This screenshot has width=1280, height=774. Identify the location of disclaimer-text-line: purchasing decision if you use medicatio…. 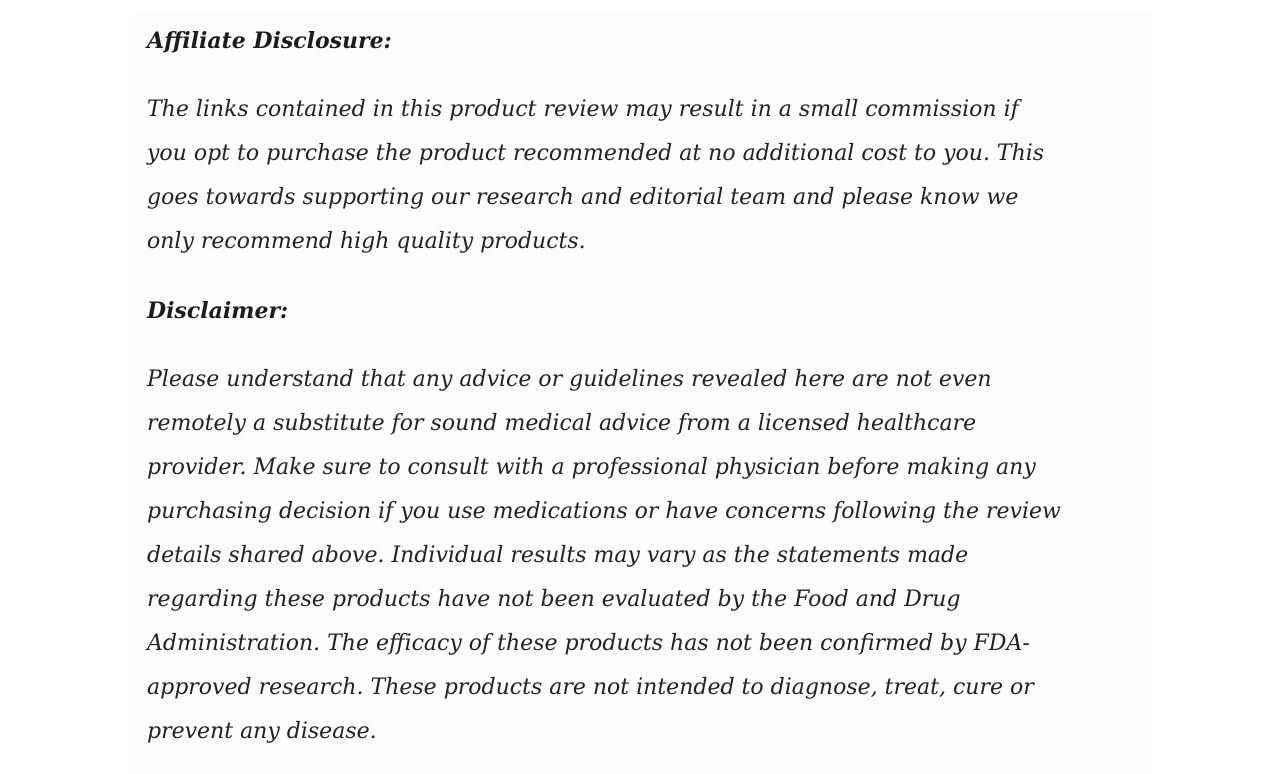
(604, 511).